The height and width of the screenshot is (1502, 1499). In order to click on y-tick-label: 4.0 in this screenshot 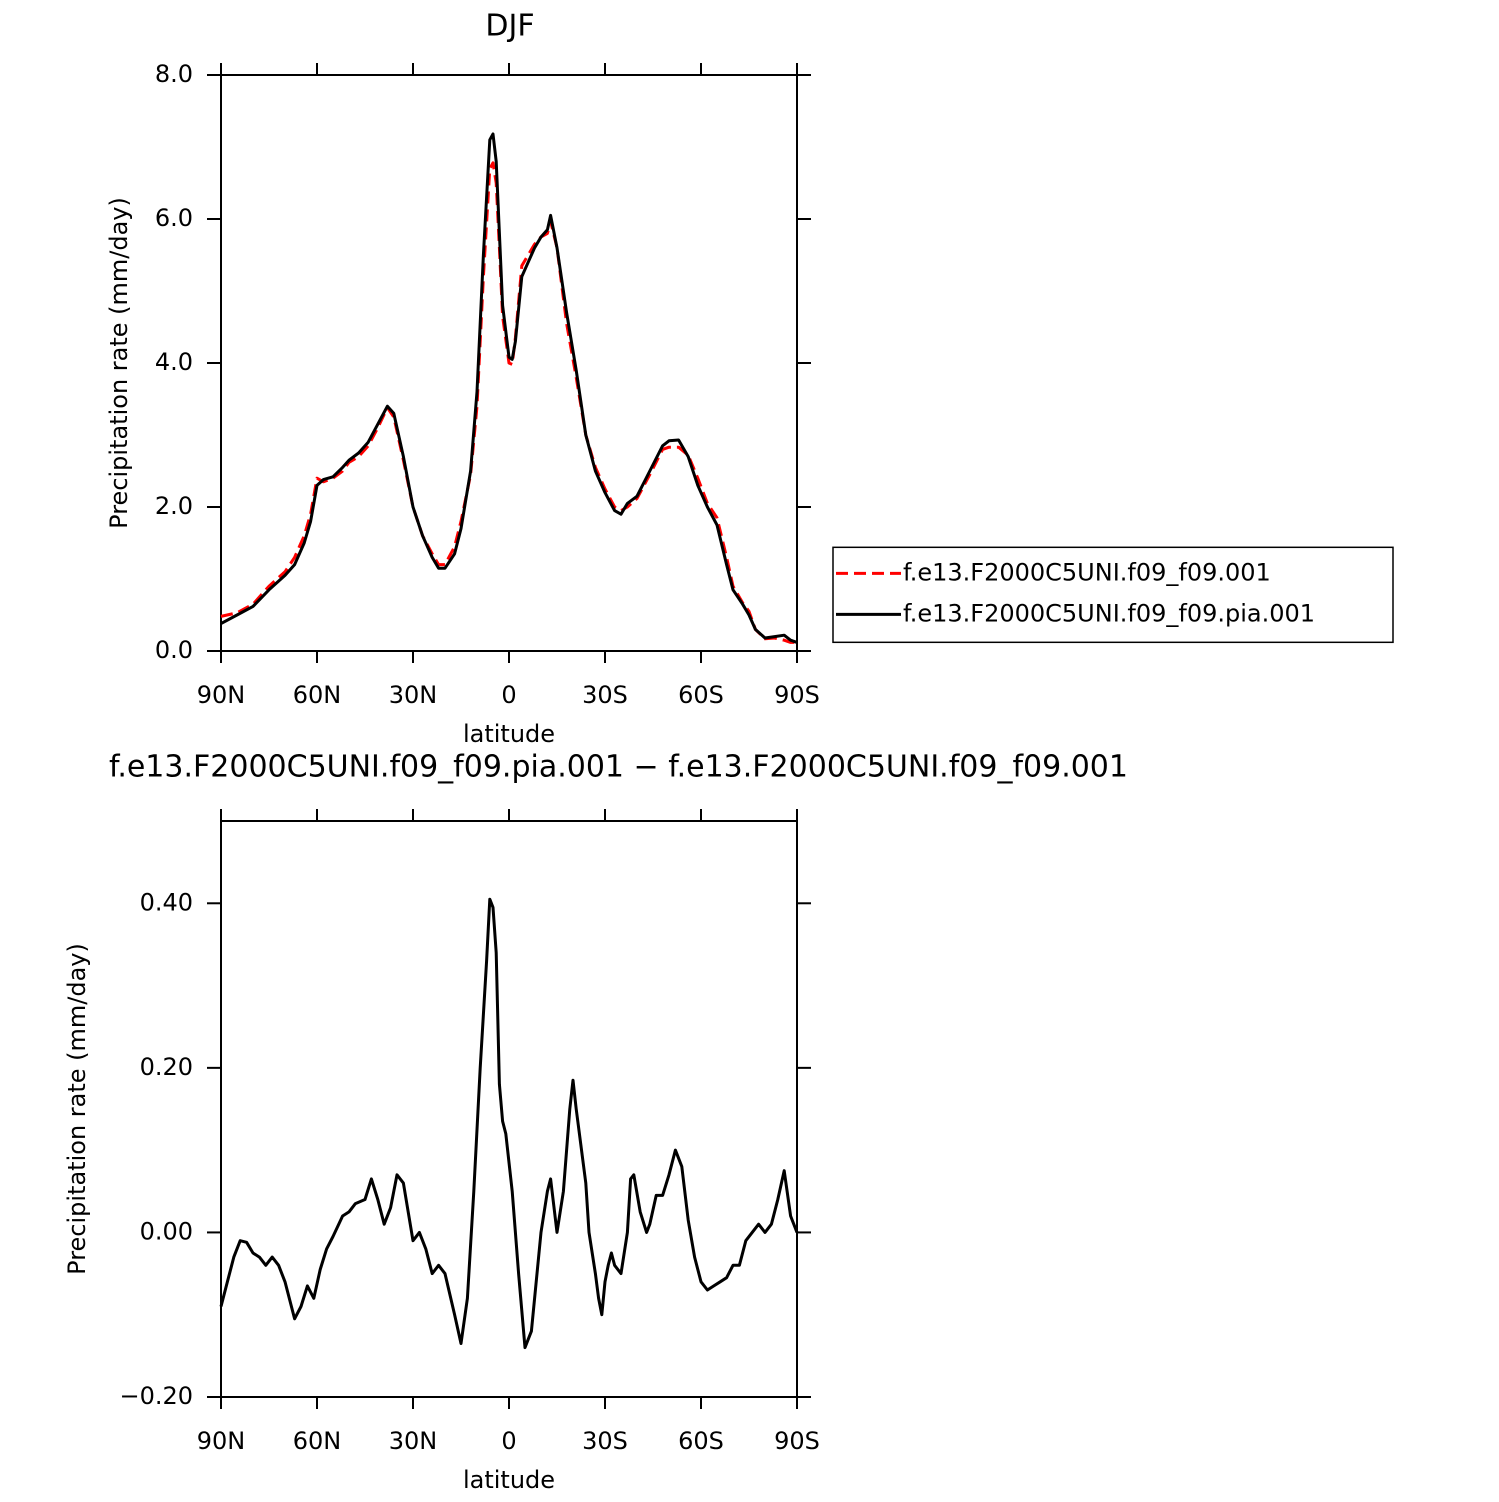, I will do `click(174, 362)`.